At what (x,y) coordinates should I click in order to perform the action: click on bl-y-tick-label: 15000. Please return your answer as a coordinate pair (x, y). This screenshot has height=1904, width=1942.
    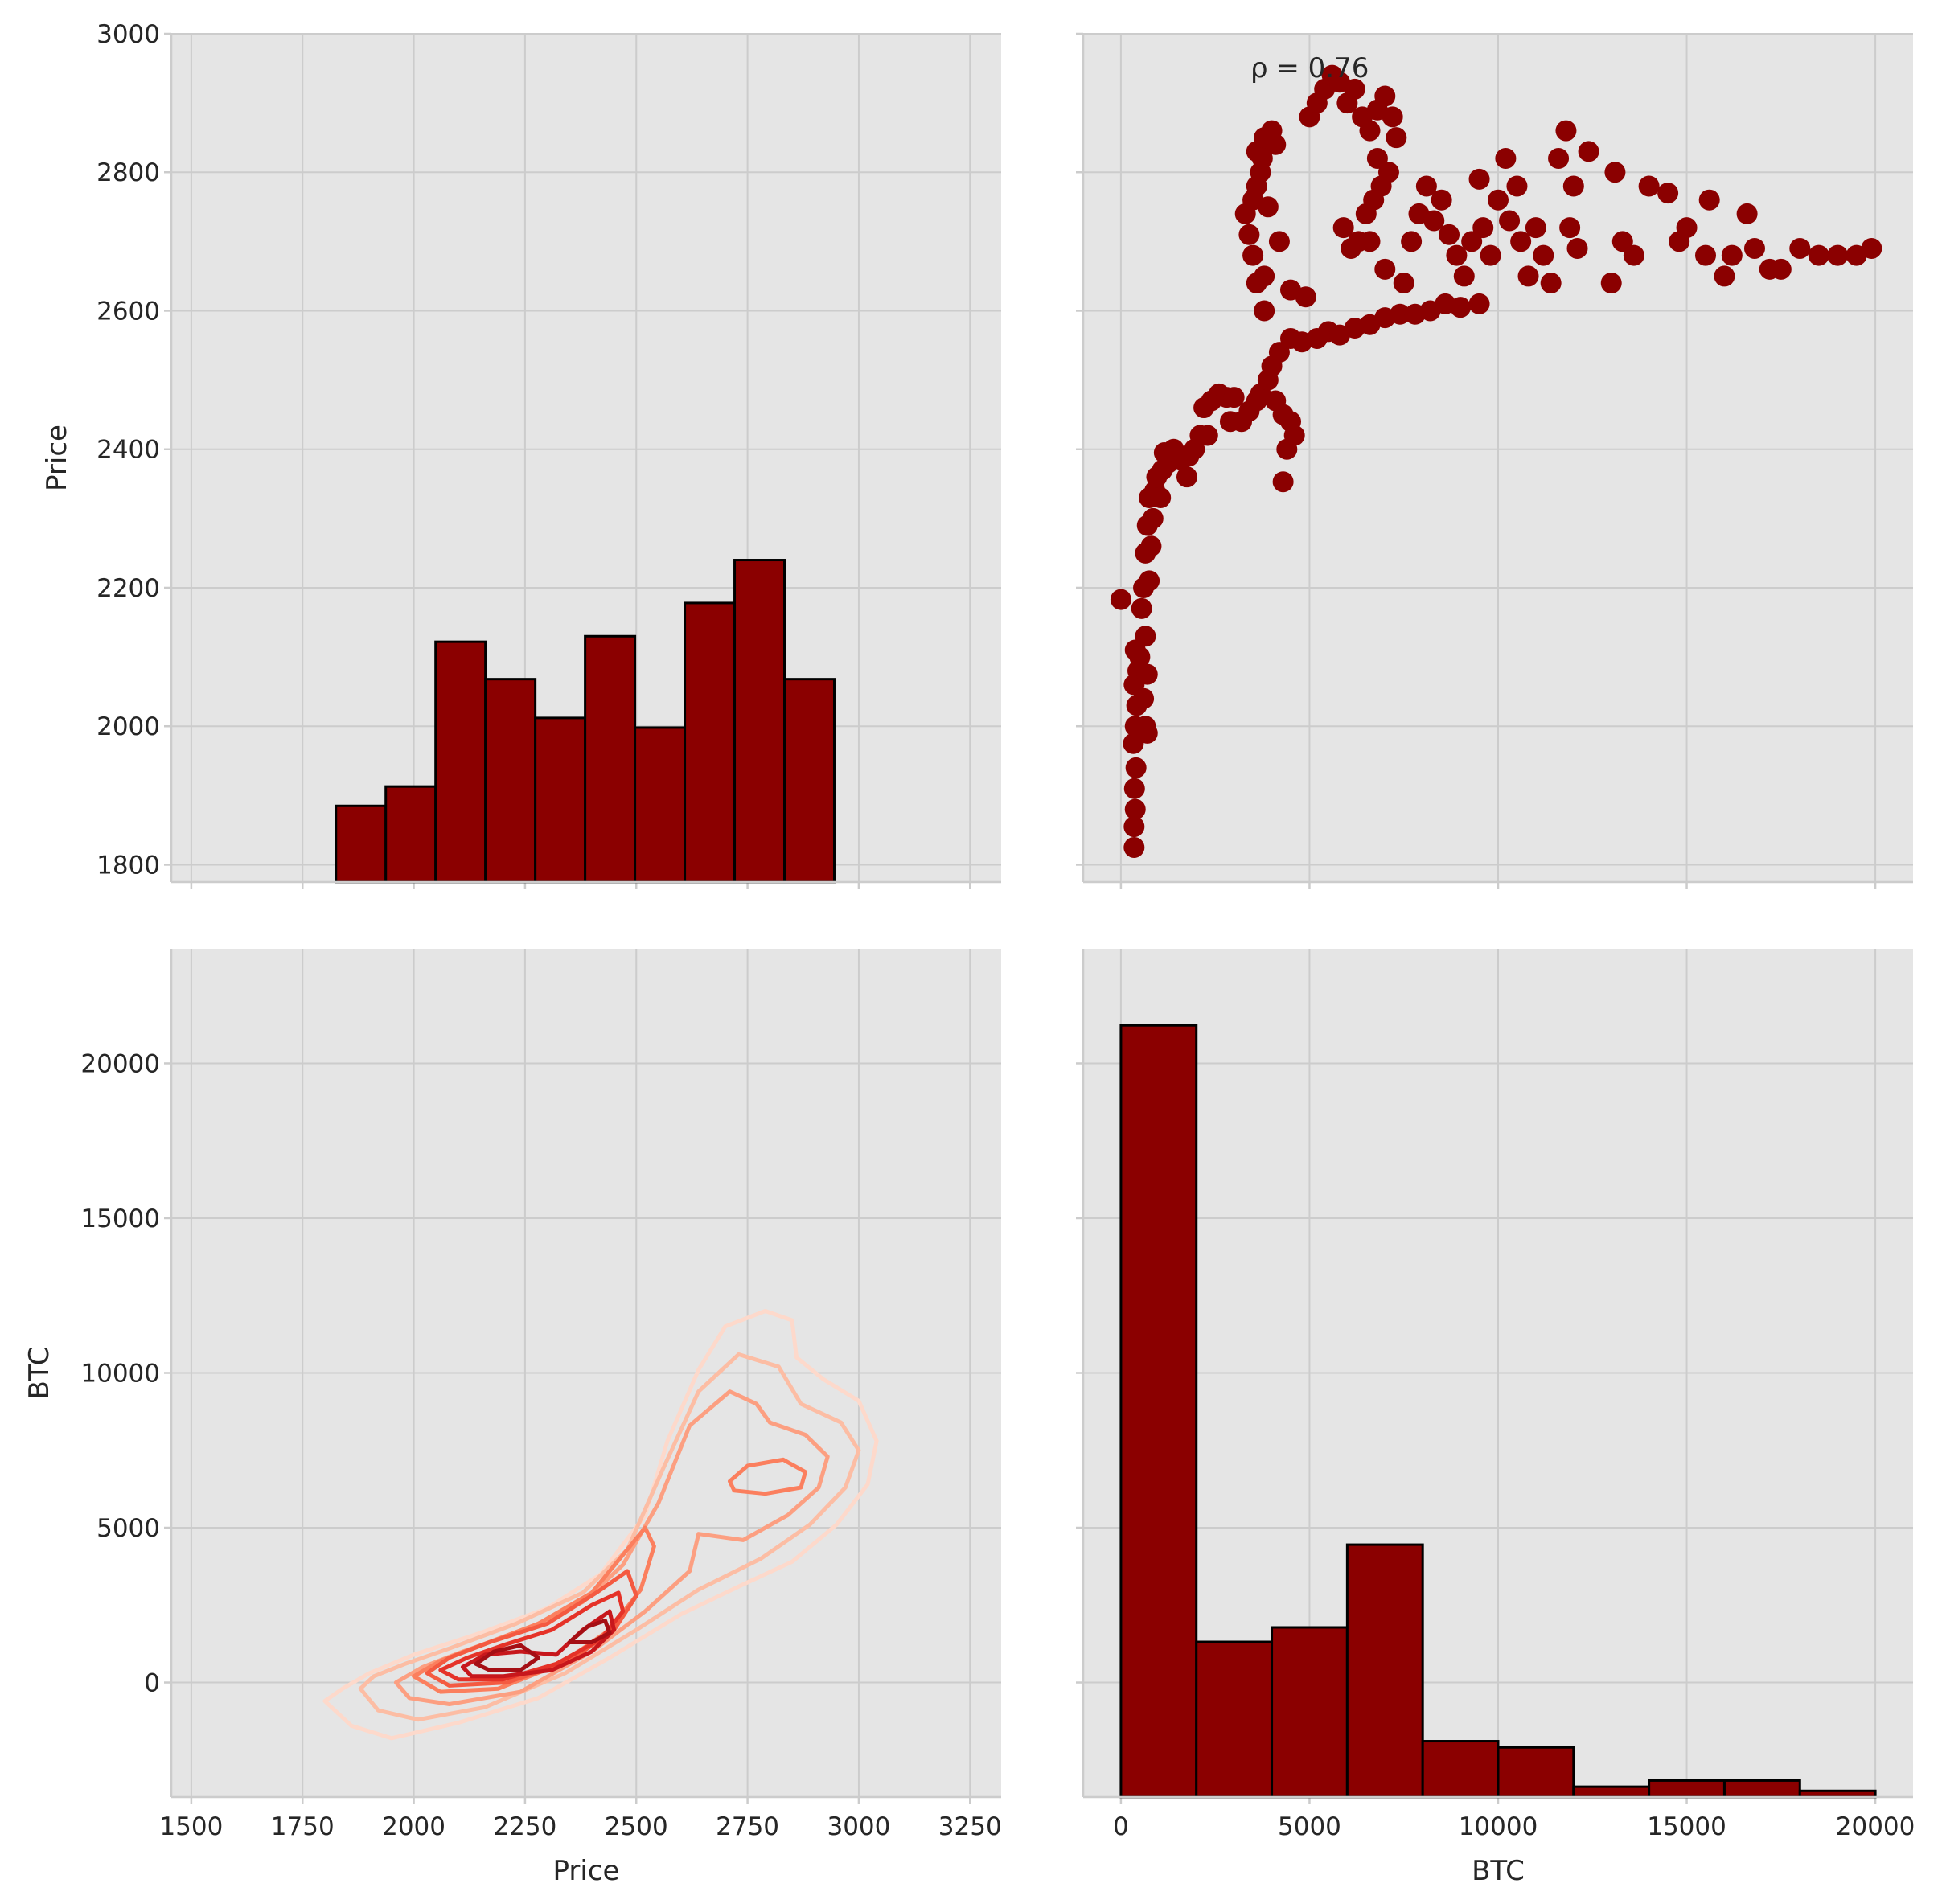
    Looking at the image, I should click on (120, 1218).